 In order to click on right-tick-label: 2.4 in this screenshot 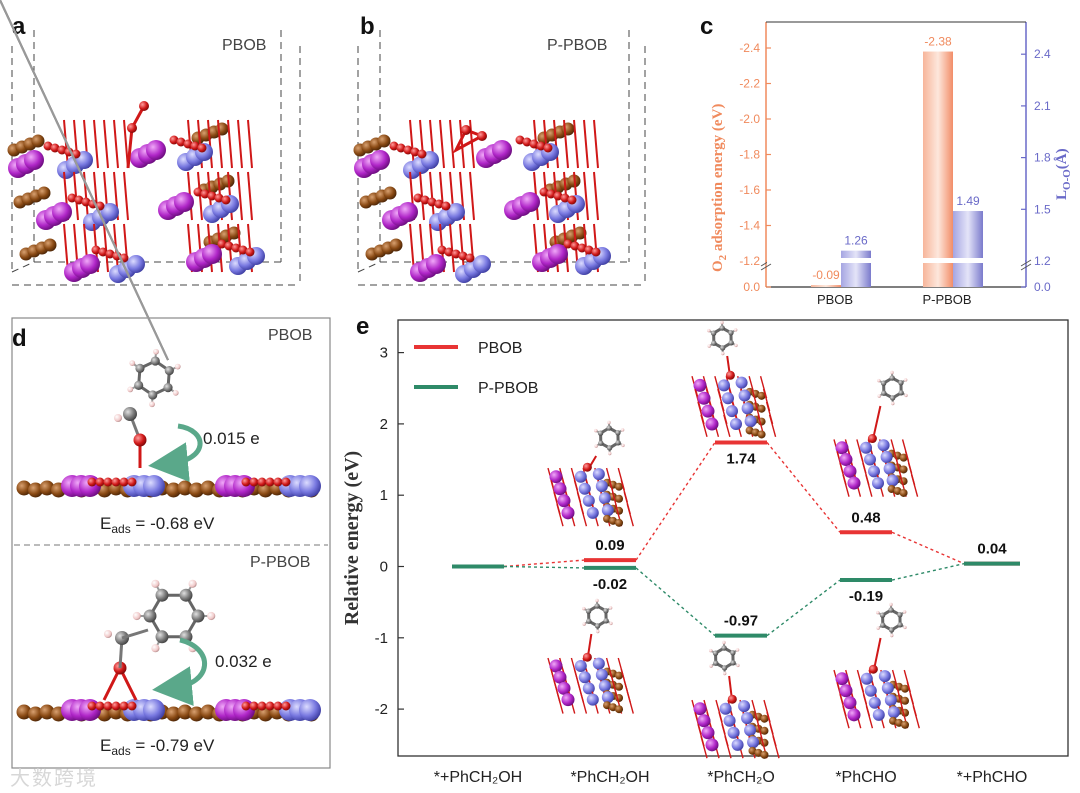, I will do `click(1042, 54)`.